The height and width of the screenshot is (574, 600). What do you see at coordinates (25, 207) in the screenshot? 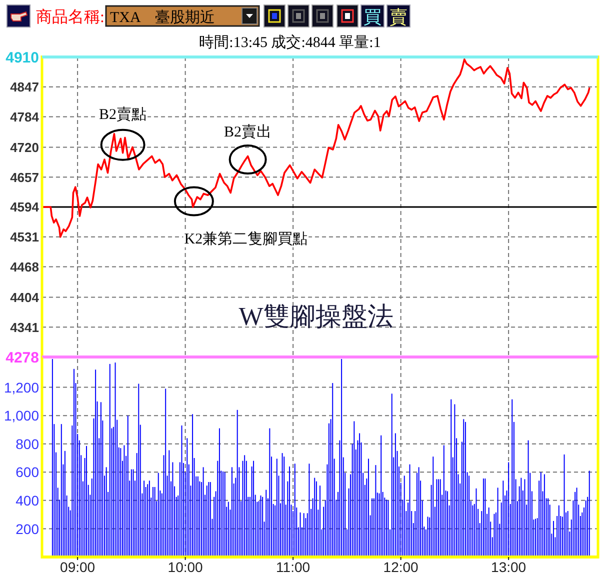
I see `y-tick-label: 4594` at bounding box center [25, 207].